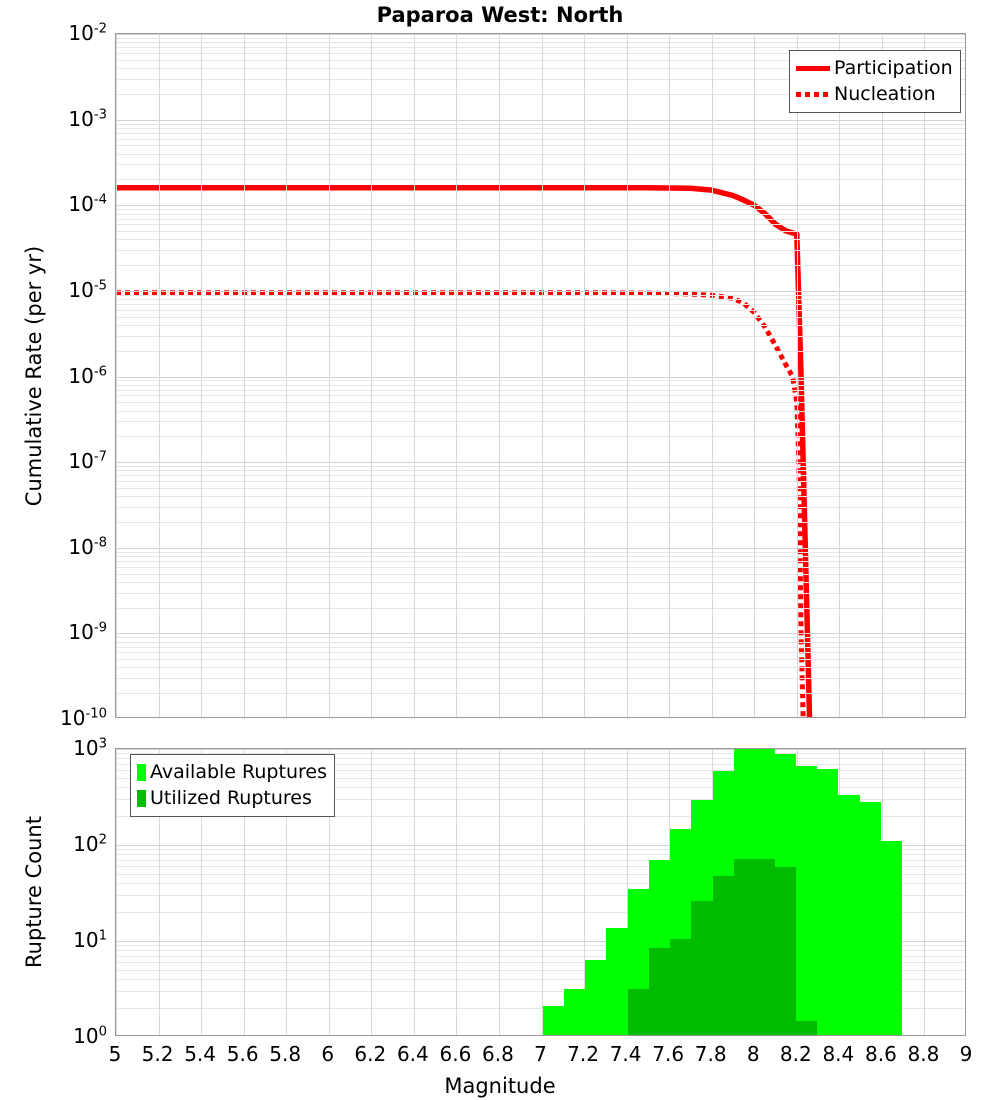 Image resolution: width=1000 pixels, height=1100 pixels. I want to click on x-tick-label: 5.8, so click(285, 1054).